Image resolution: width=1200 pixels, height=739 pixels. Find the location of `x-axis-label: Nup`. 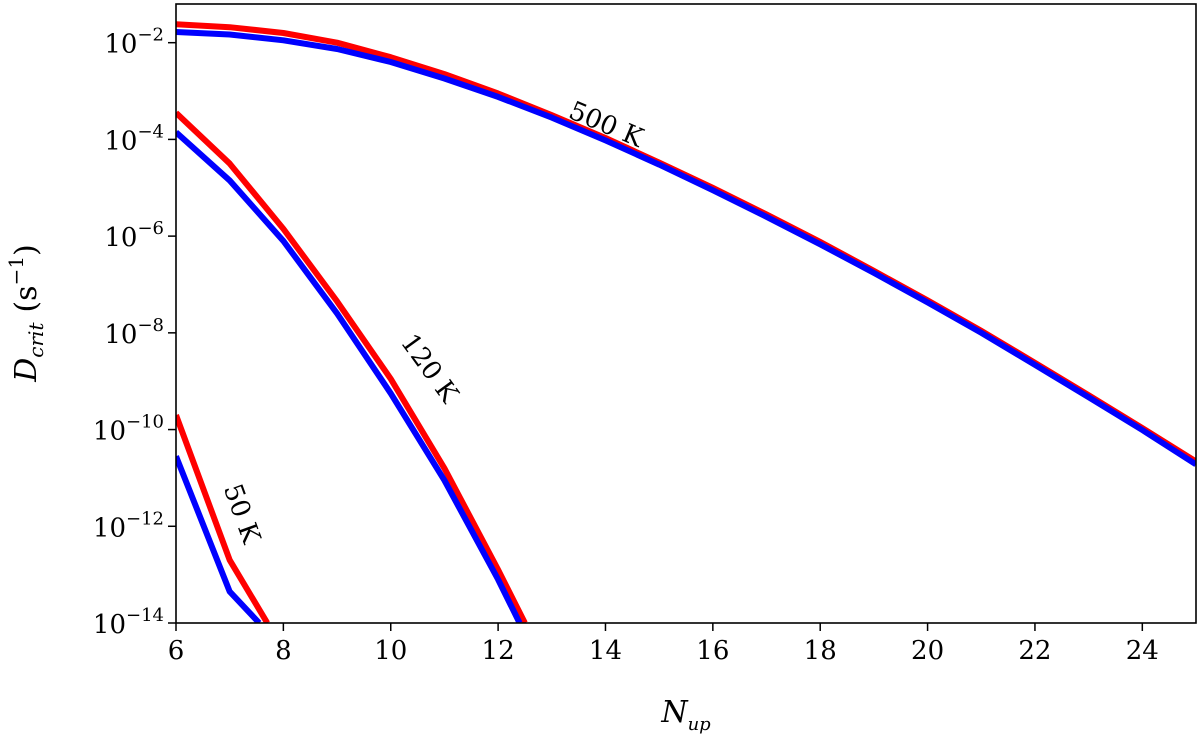

x-axis-label: Nup is located at coordinates (685, 715).